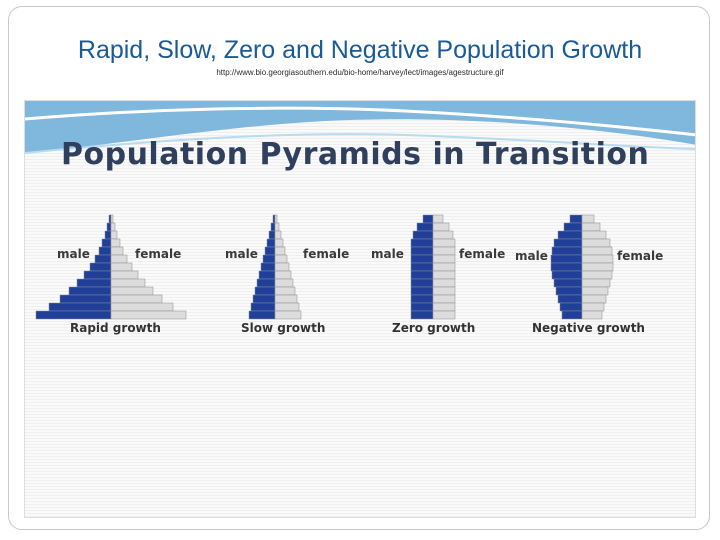  Describe the element at coordinates (531, 256) in the screenshot. I see `pyramid-4-male-label: male` at that location.